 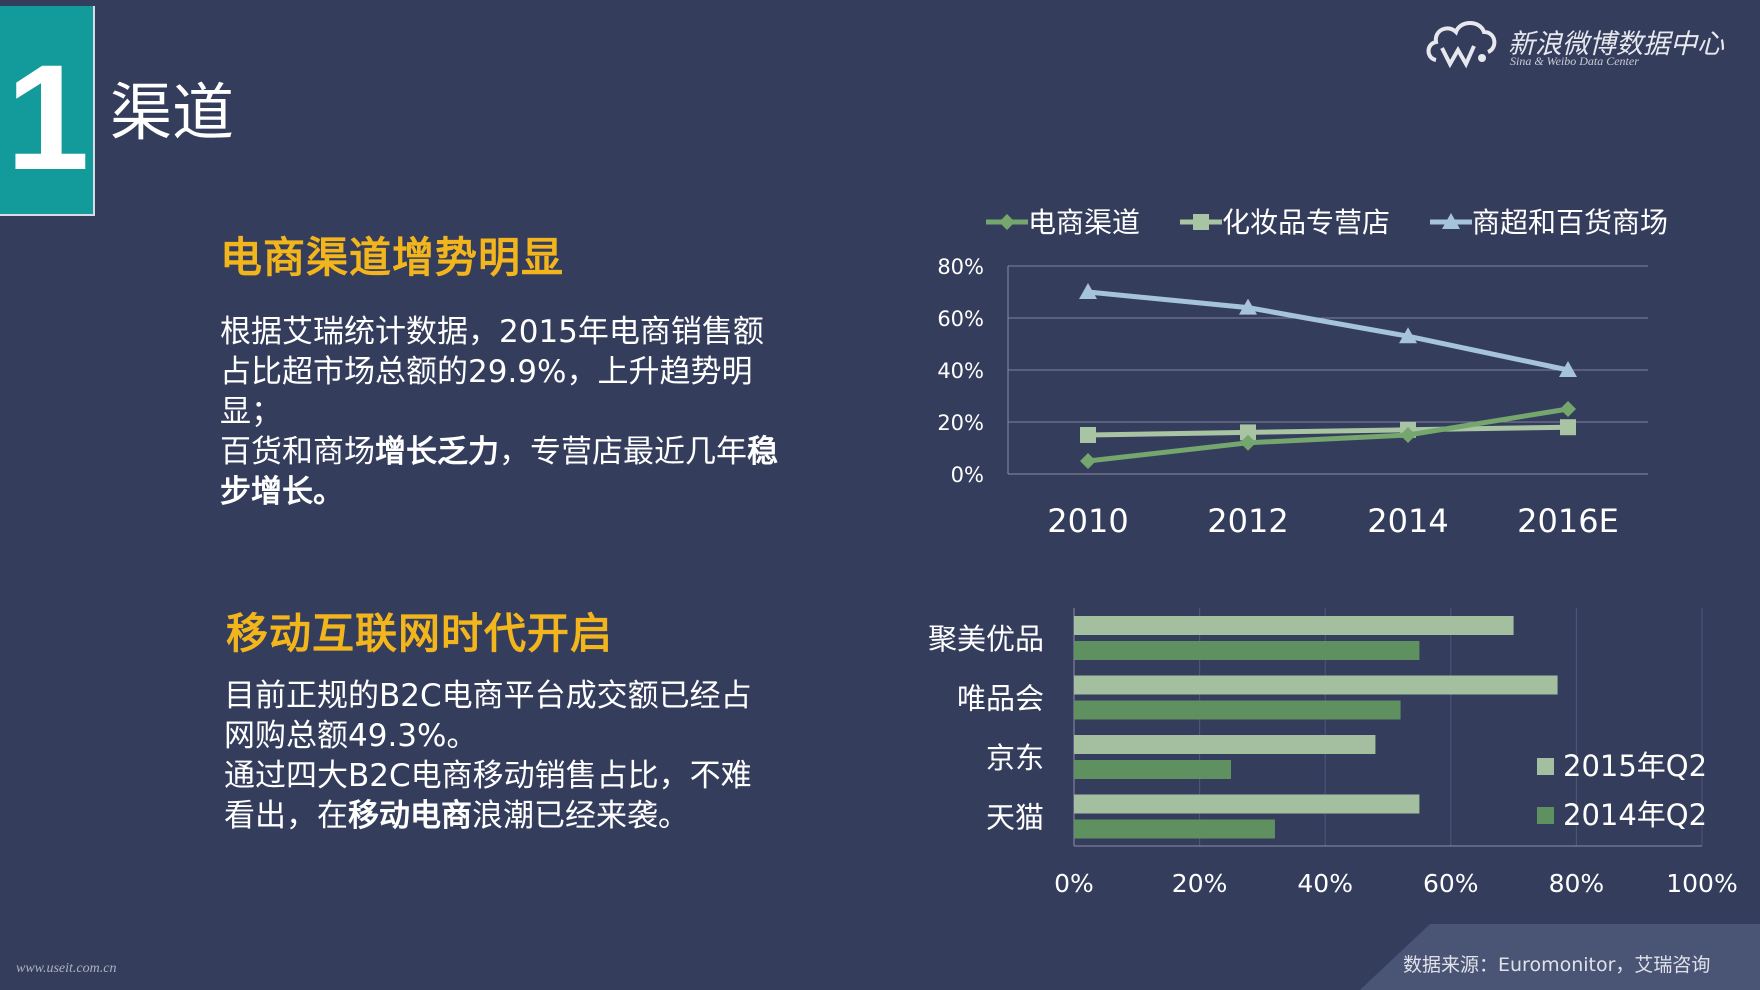 What do you see at coordinates (967, 475) in the screenshot?
I see `line-chart-y-tick: 0%` at bounding box center [967, 475].